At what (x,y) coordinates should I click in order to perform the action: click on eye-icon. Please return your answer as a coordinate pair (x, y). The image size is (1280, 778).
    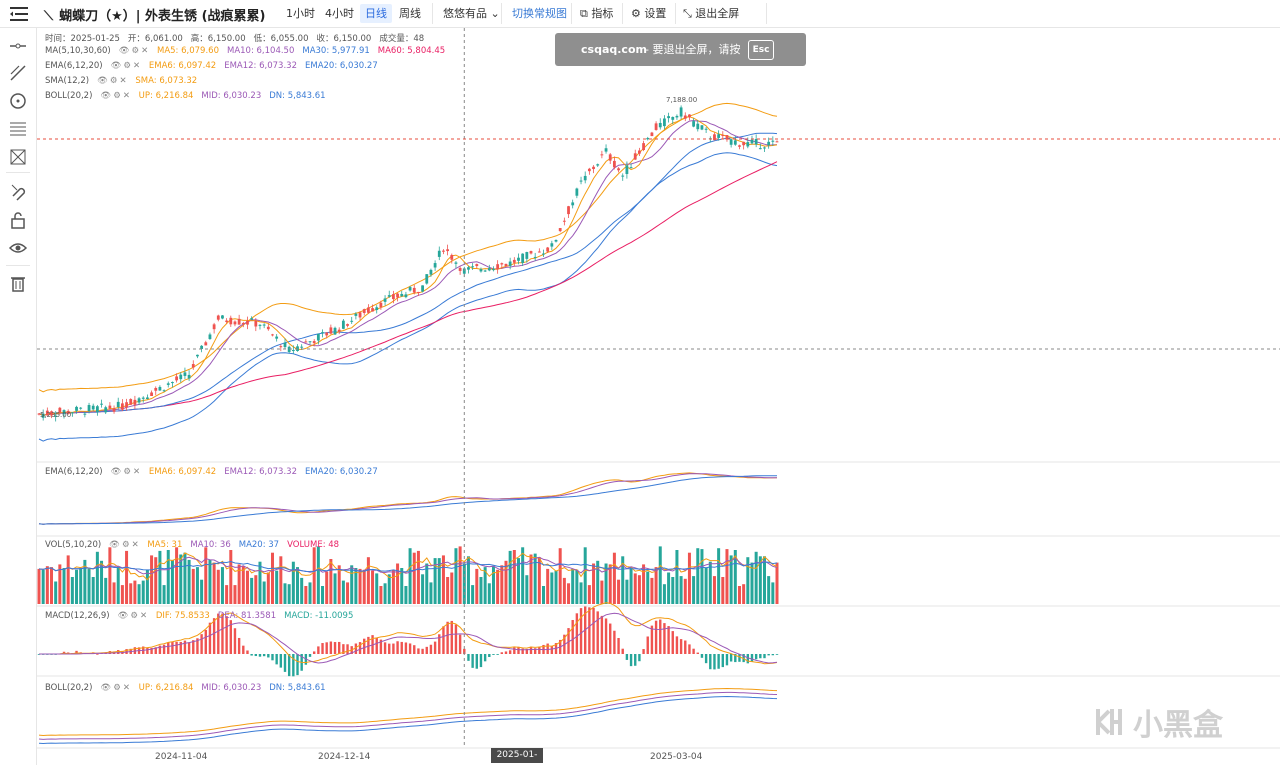
    Looking at the image, I should click on (18, 248).